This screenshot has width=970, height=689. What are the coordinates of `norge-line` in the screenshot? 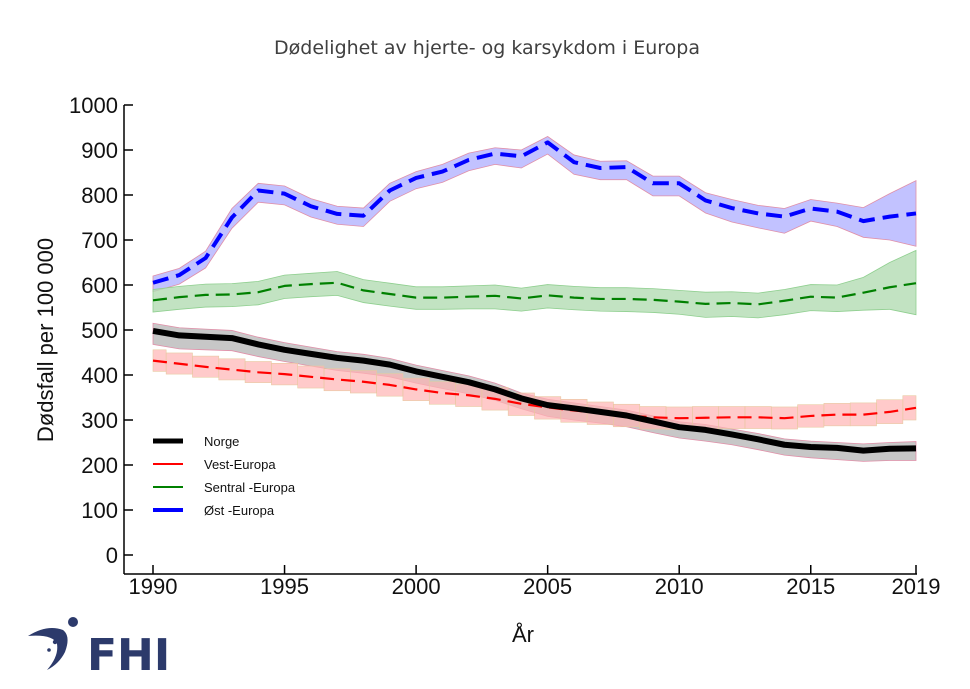 It's located at (534, 390).